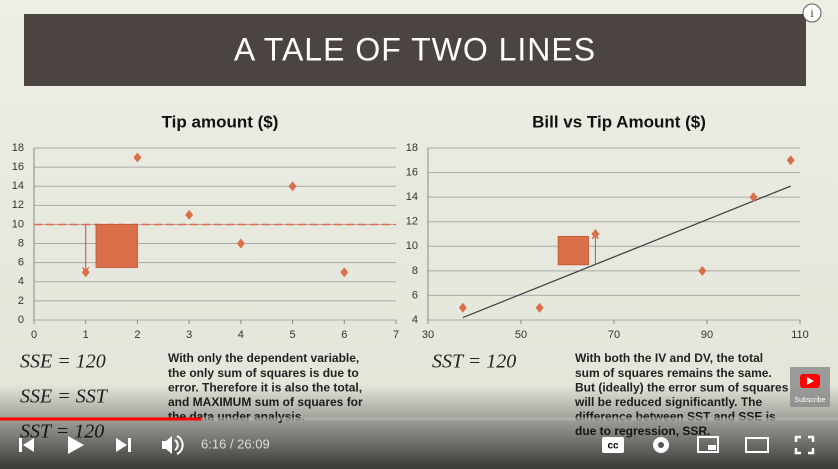  What do you see at coordinates (474, 362) in the screenshot?
I see `equation: SST = 120` at bounding box center [474, 362].